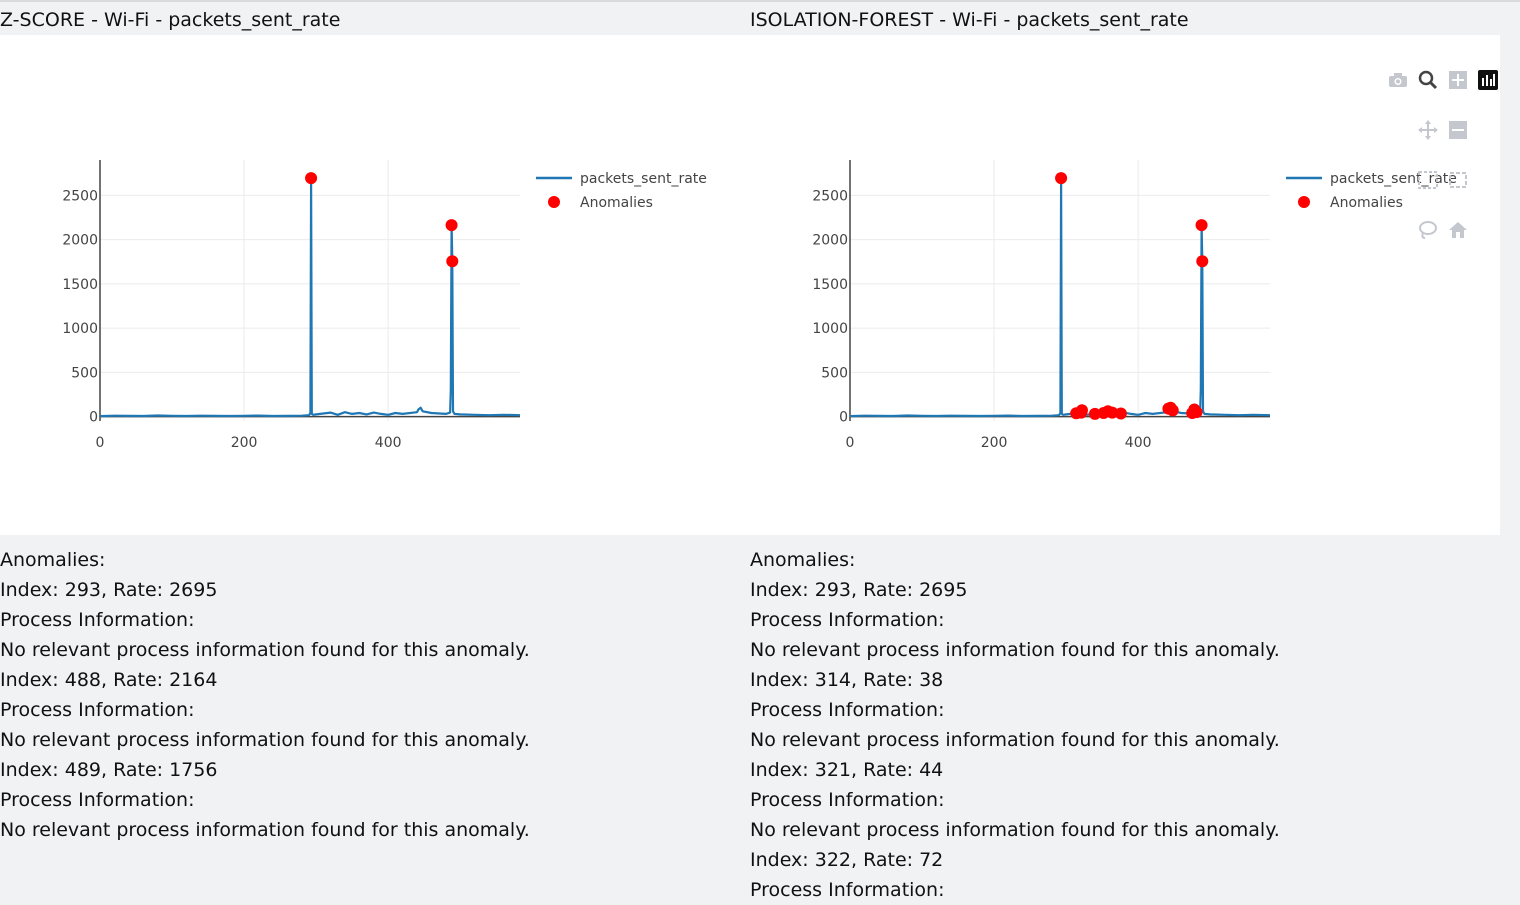  Describe the element at coordinates (1458, 130) in the screenshot. I see `zoom-out-icon` at that location.